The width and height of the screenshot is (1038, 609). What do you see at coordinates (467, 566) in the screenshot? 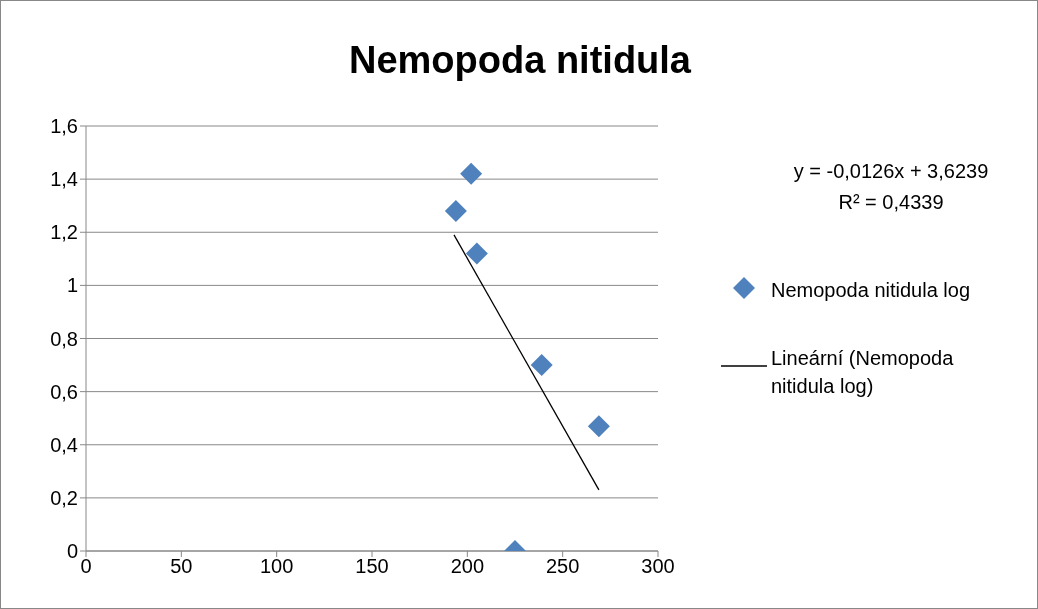
I see `x-tick-label: 200` at bounding box center [467, 566].